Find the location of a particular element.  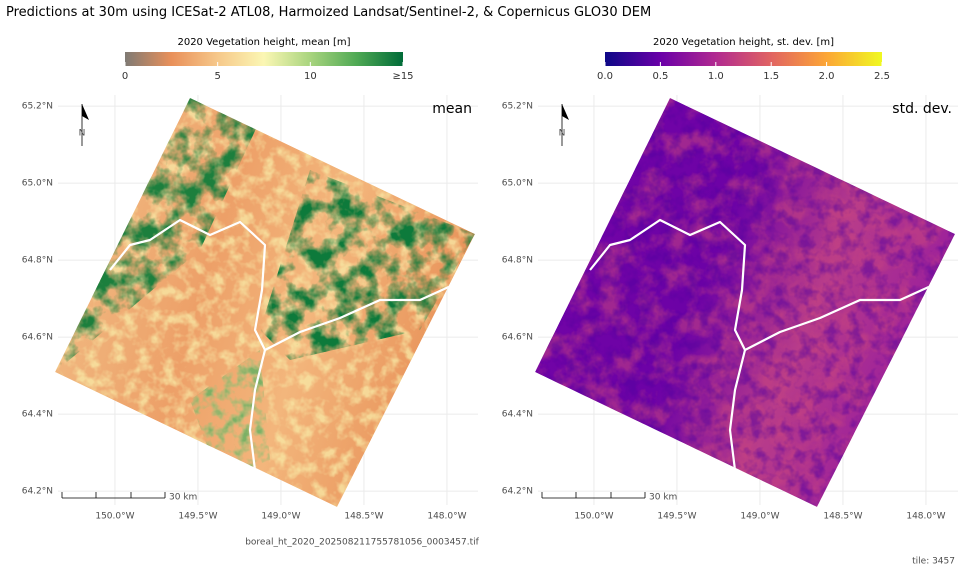

tile-label: tile: 3457 is located at coordinates (933, 562).